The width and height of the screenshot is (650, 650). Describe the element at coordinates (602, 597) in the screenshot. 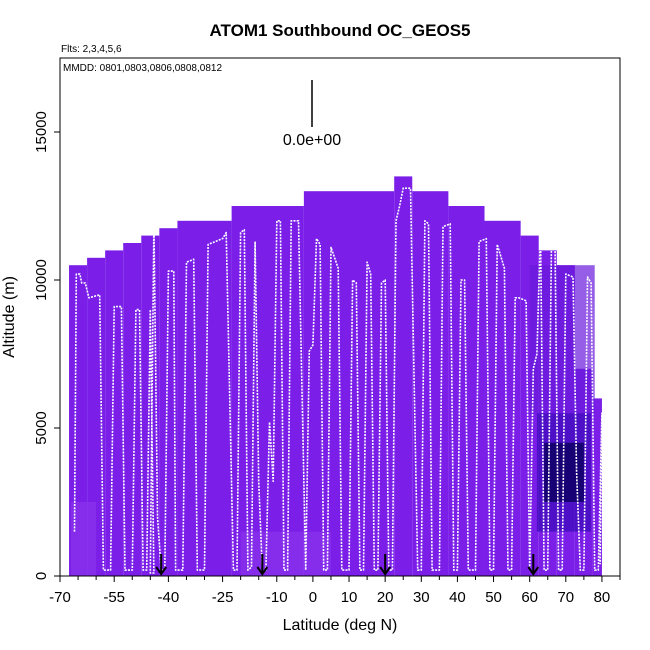

I see `x-tick-label: 80` at that location.